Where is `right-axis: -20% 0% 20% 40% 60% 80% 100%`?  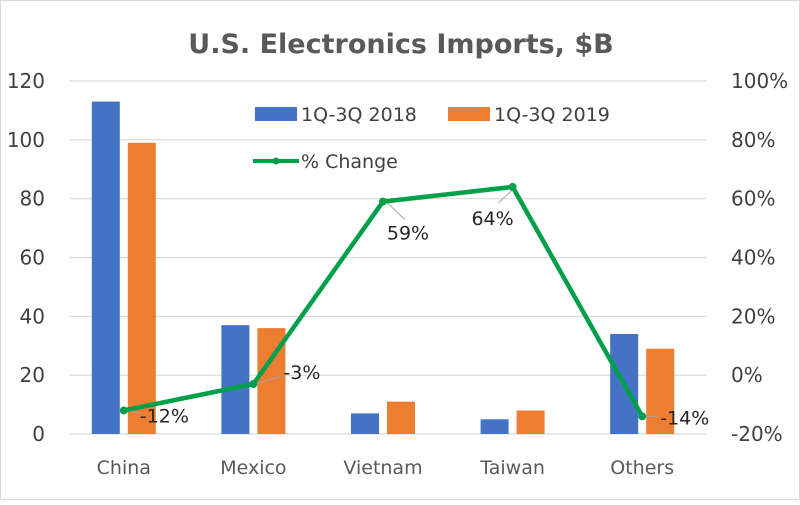 right-axis: -20% 0% 20% 40% 60% 80% 100% is located at coordinates (759, 257).